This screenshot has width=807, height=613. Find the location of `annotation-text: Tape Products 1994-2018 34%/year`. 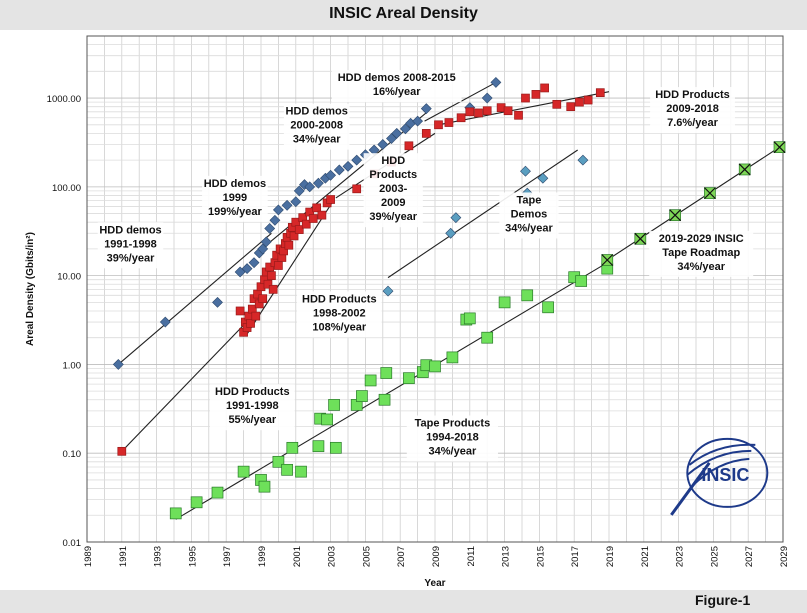

annotation-text: Tape Products 1994-2018 34%/year is located at coordinates (453, 437).